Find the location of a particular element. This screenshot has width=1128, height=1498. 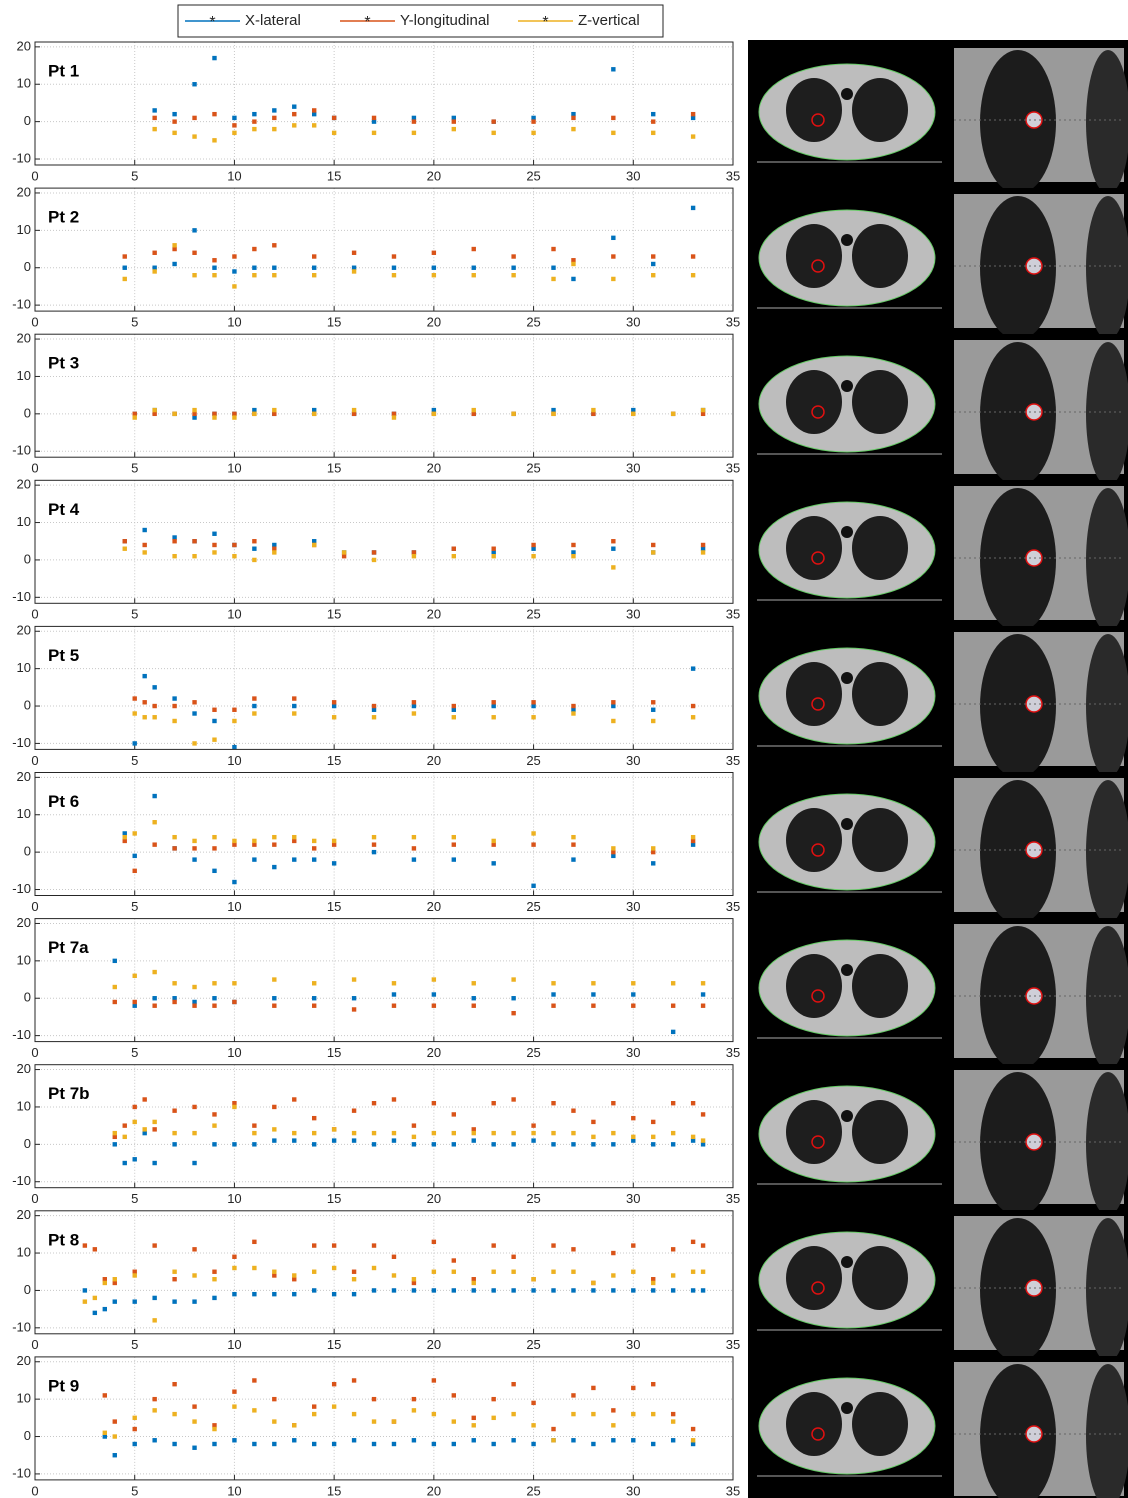

ct-axial is located at coordinates (849, 112).